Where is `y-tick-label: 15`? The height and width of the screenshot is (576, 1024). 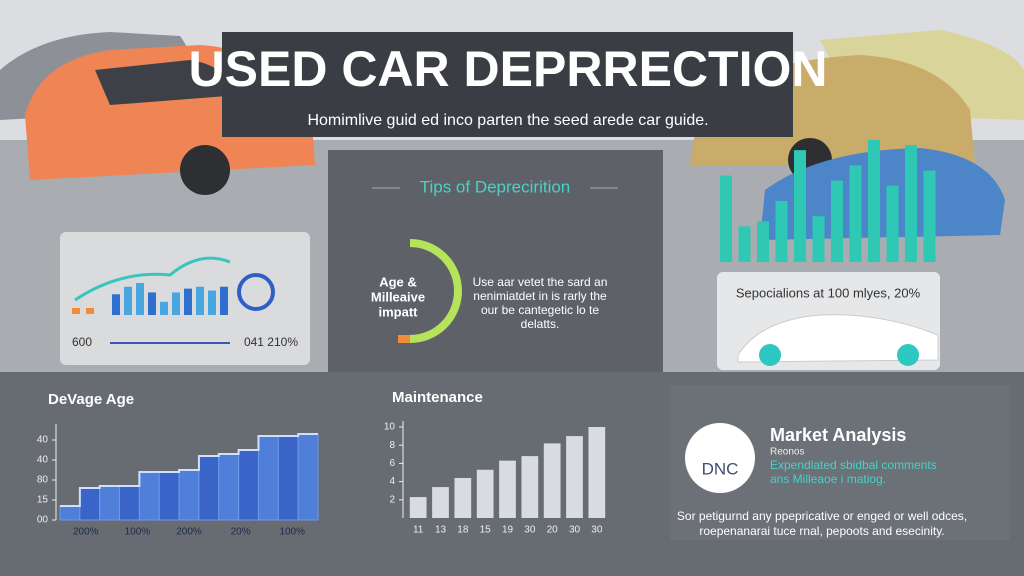
y-tick-label: 15 is located at coordinates (43, 500).